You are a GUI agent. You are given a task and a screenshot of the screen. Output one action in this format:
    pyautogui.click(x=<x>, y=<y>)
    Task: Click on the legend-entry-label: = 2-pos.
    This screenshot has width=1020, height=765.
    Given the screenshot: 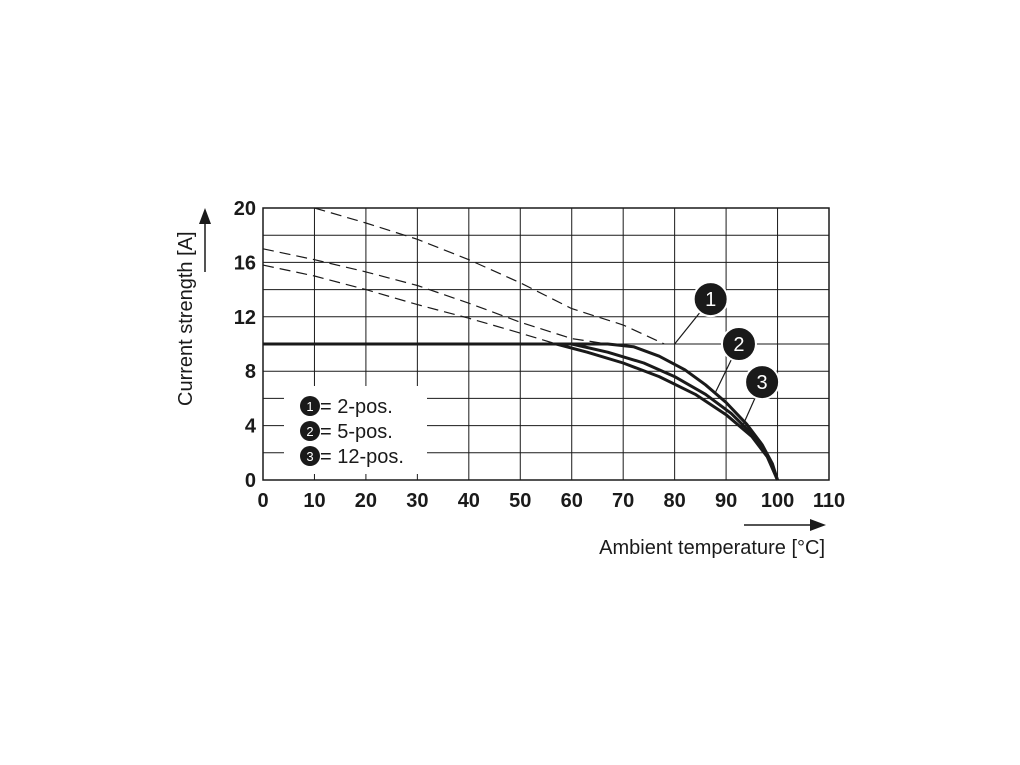 What is the action you would take?
    pyautogui.click(x=356, y=407)
    